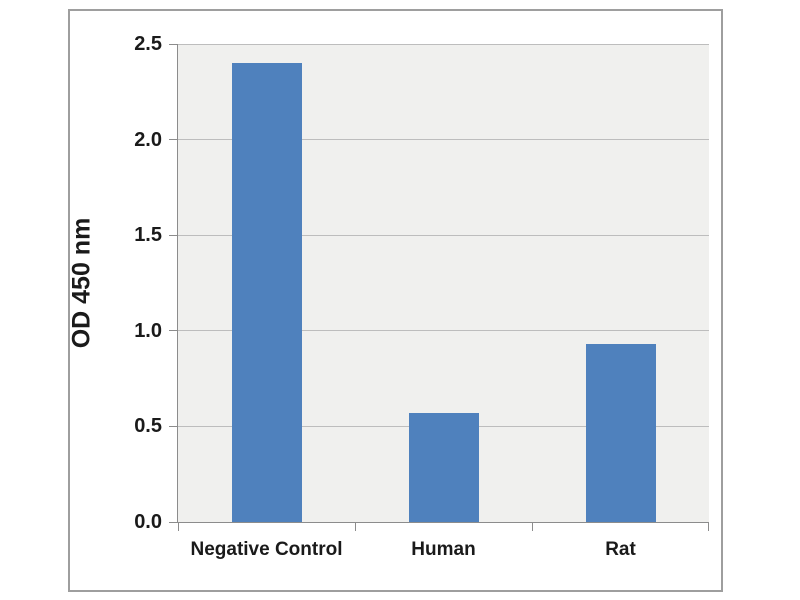  What do you see at coordinates (148, 522) in the screenshot?
I see `y-tick-label-0.0: 0.0` at bounding box center [148, 522].